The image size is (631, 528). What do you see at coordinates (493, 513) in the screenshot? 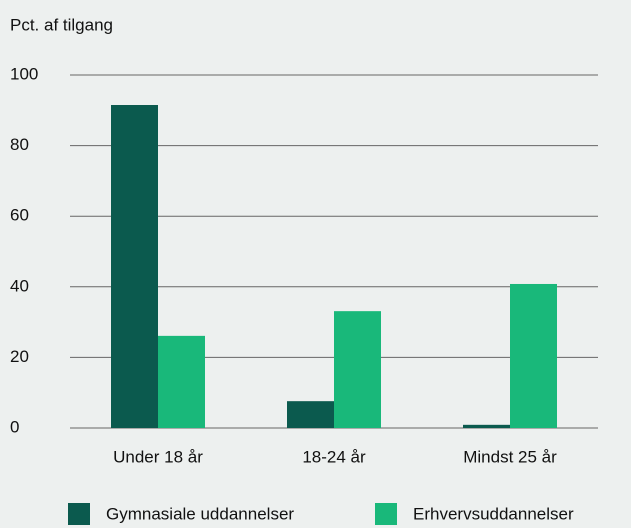
I see `legend-label: Erhvervsuddannelser` at bounding box center [493, 513].